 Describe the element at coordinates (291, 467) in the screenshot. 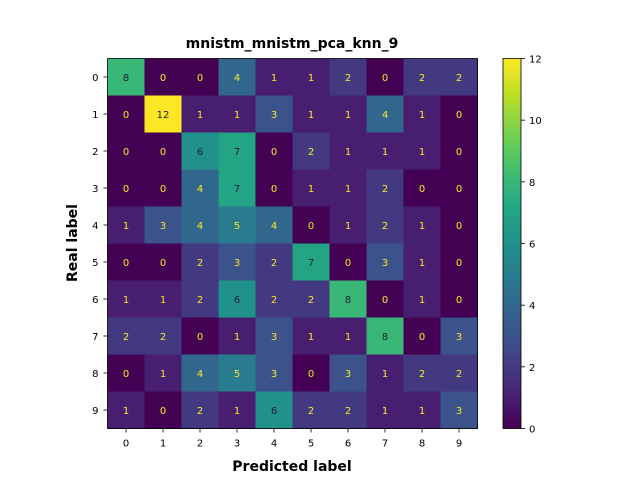

I see `x-axis-title: Predicted label` at that location.